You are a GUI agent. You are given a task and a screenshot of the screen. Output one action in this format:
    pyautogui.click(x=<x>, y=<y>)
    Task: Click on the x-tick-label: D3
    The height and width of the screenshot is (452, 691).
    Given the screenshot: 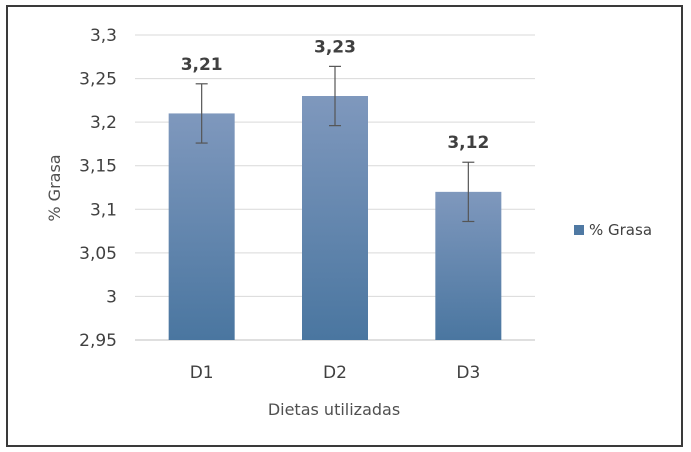 What is the action you would take?
    pyautogui.click(x=468, y=373)
    